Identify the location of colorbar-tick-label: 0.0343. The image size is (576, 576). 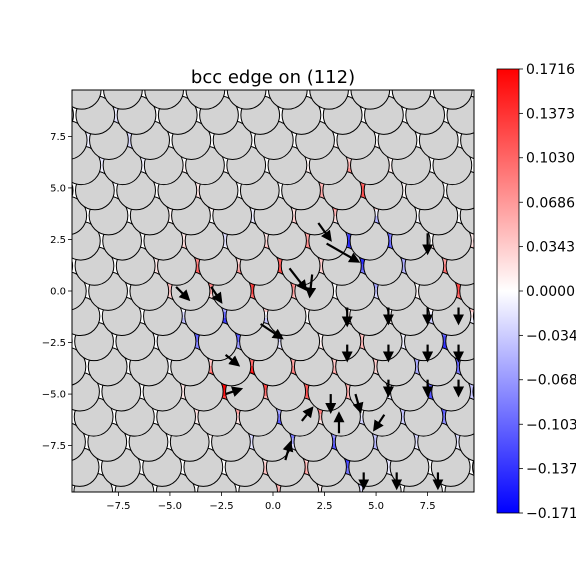
(550, 248).